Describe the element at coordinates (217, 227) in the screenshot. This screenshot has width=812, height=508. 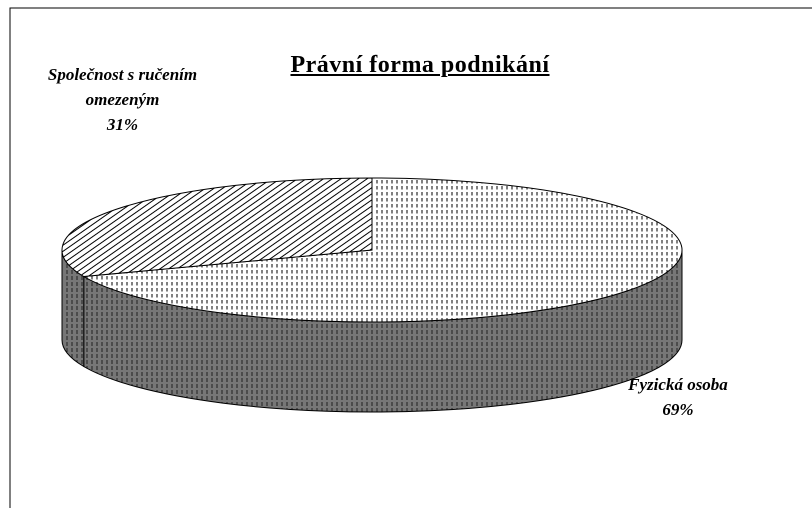
I see `pie-slice` at that location.